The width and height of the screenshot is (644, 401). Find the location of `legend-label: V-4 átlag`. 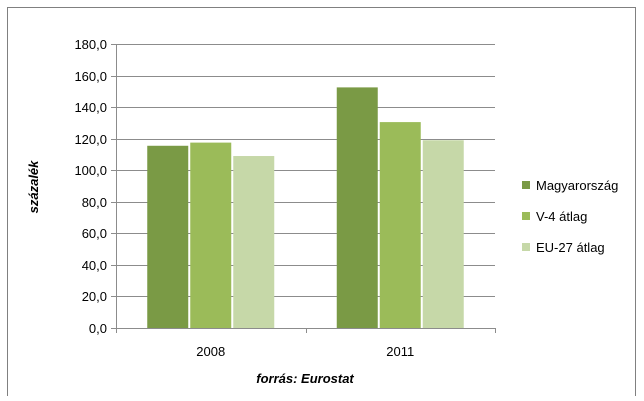

legend-label: V-4 átlag is located at coordinates (561, 216).